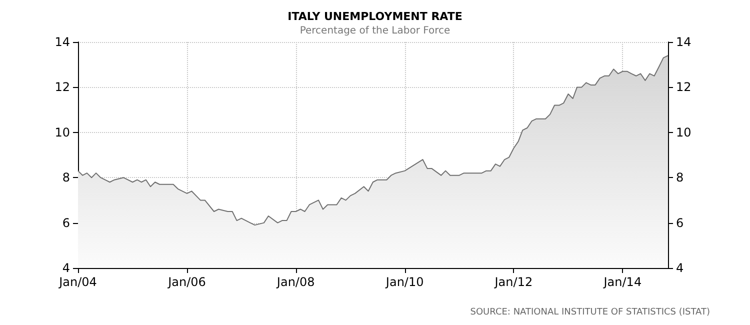 Image resolution: width=750 pixels, height=325 pixels. Describe the element at coordinates (404, 282) in the screenshot. I see `x-tick-label: Jan/10` at that location.